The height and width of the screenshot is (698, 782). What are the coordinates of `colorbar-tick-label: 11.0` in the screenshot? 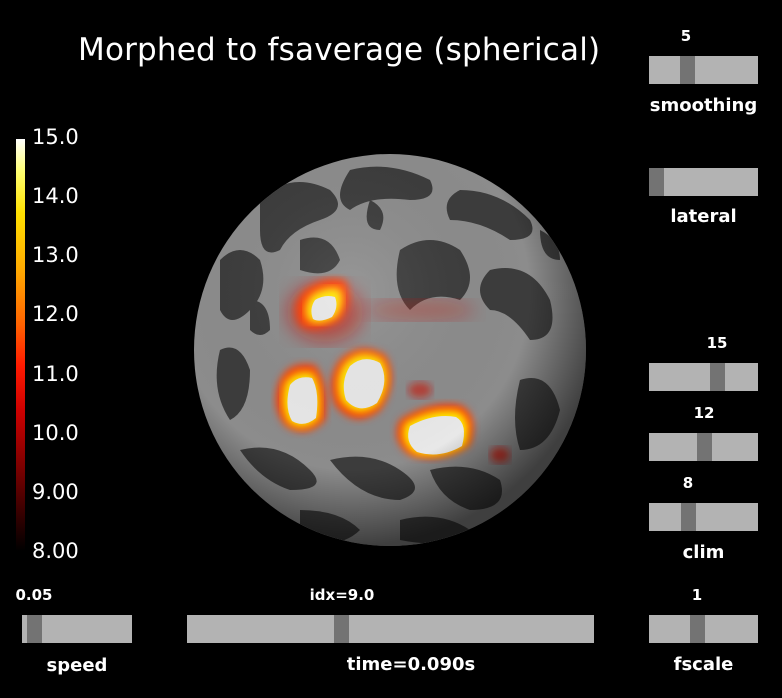 It's located at (55, 374).